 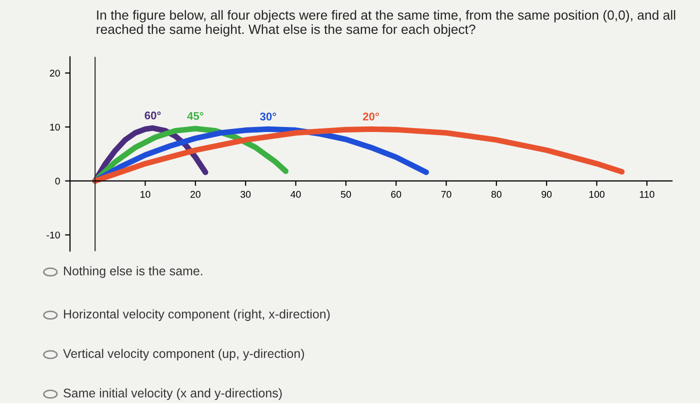 I want to click on y-tick-label: -10, so click(x=53, y=235).